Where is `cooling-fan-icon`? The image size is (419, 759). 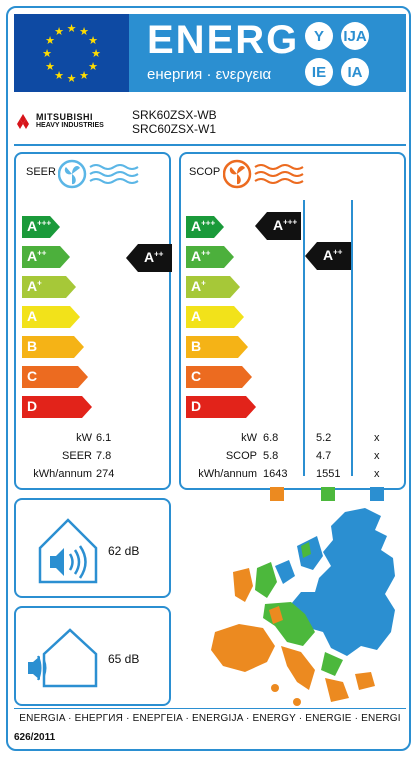
cooling-fan-icon is located at coordinates (98, 174).